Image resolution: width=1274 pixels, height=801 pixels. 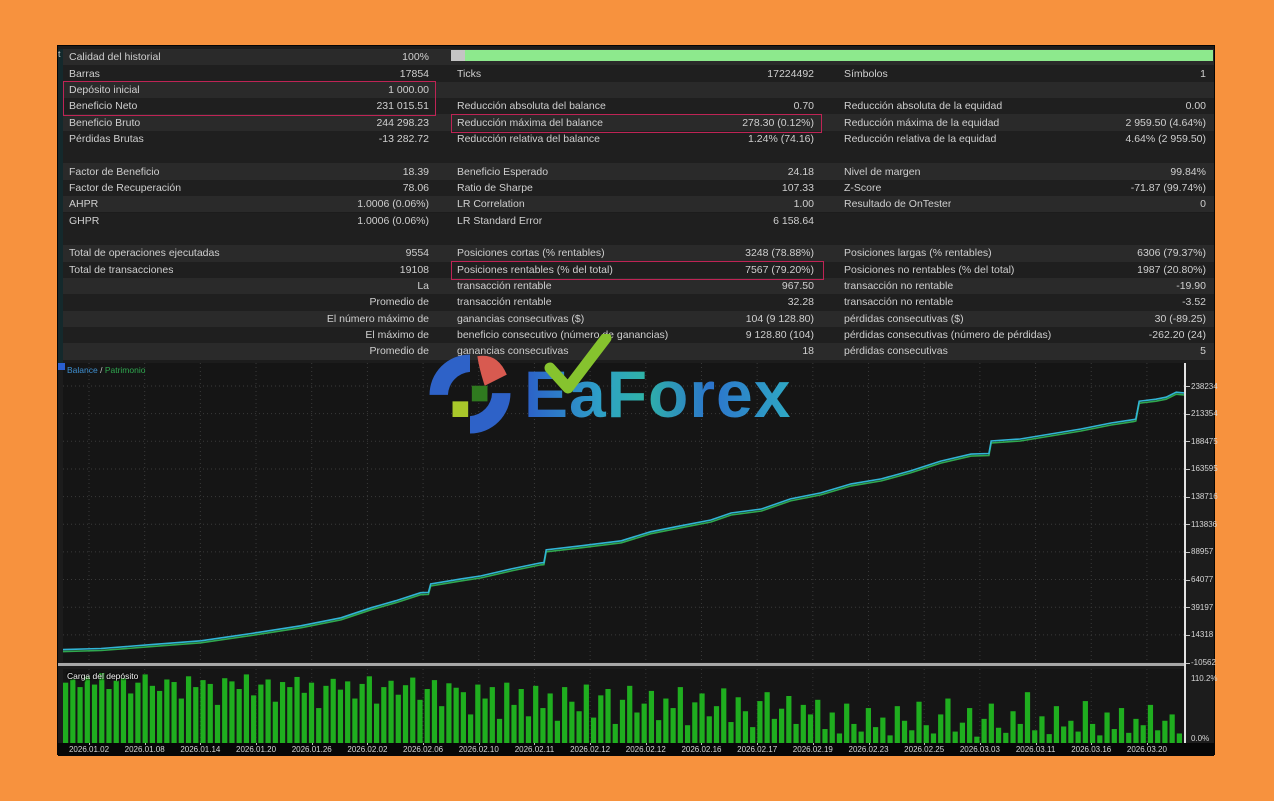 What do you see at coordinates (478, 749) in the screenshot?
I see `date-label: 2026.02.10` at bounding box center [478, 749].